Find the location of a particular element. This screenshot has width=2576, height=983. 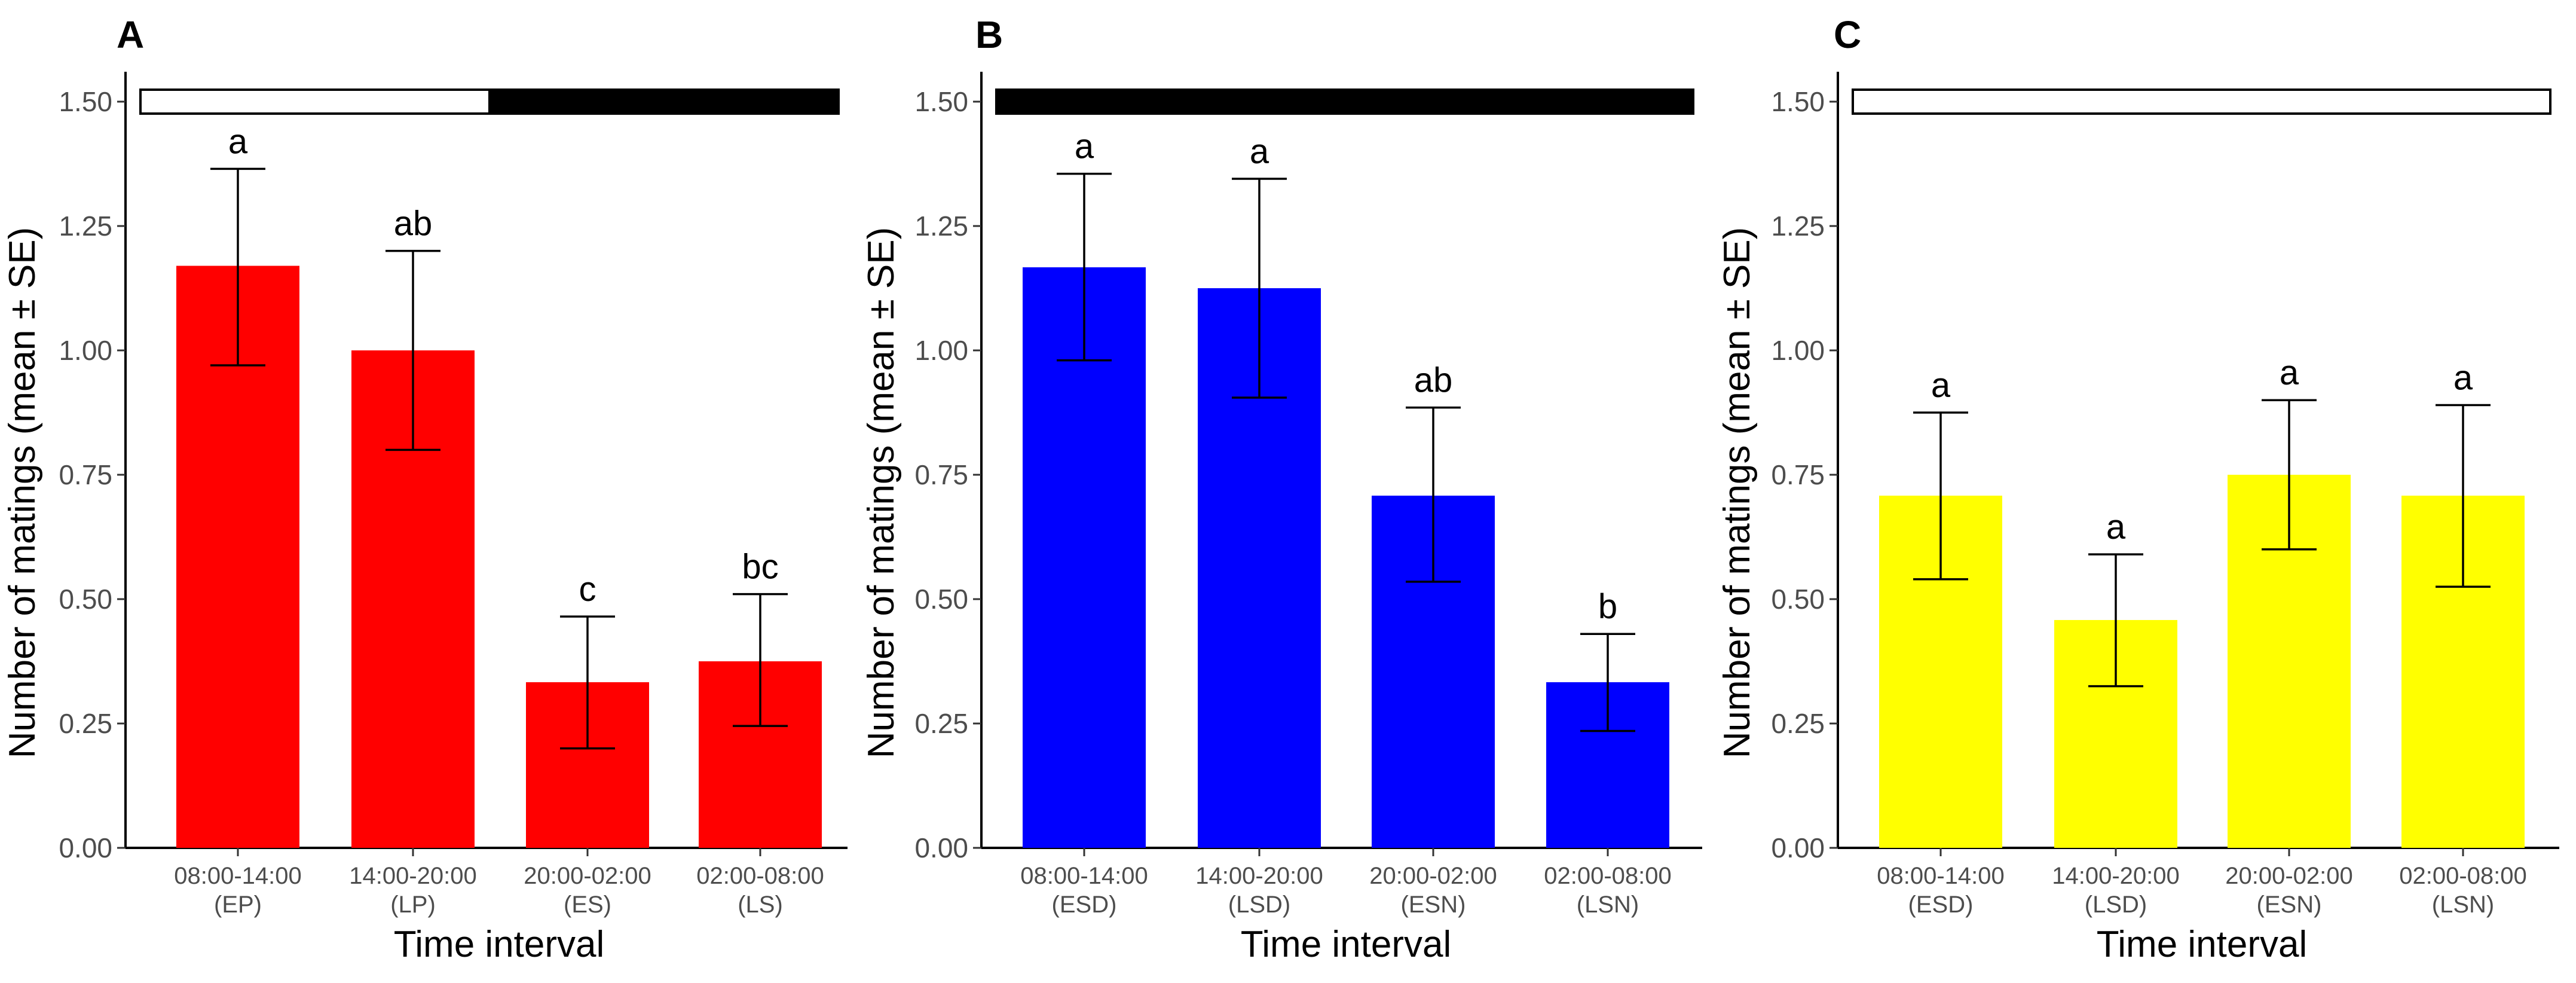

significance-letter: c is located at coordinates (587, 590).